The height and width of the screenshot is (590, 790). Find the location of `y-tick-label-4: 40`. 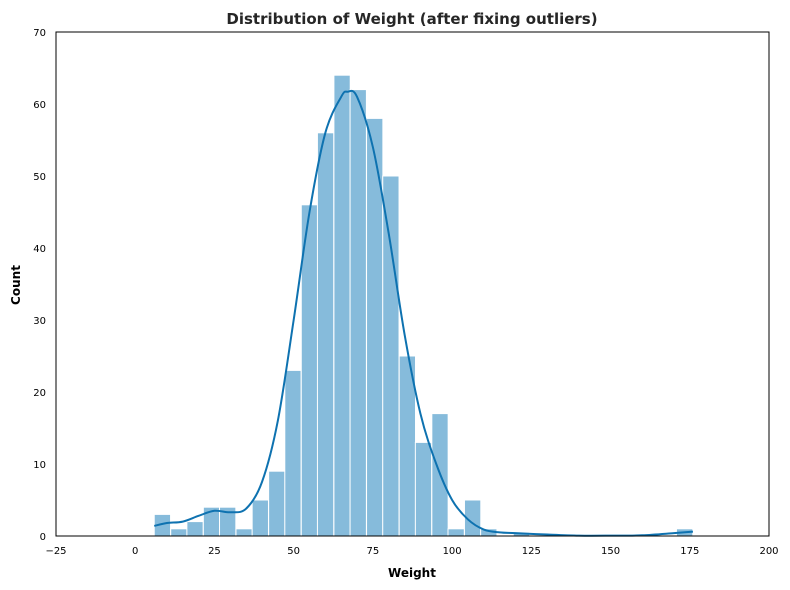

y-tick-label-4: 40 is located at coordinates (39, 249).